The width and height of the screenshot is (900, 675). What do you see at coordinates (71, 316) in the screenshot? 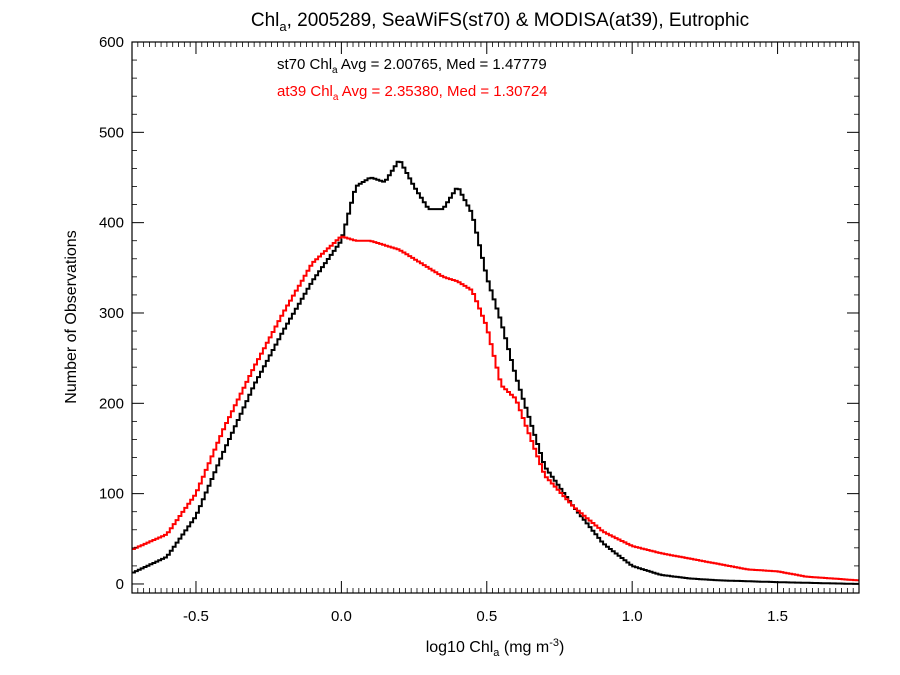
I see `y-axis-label: Number of Observations` at bounding box center [71, 316].